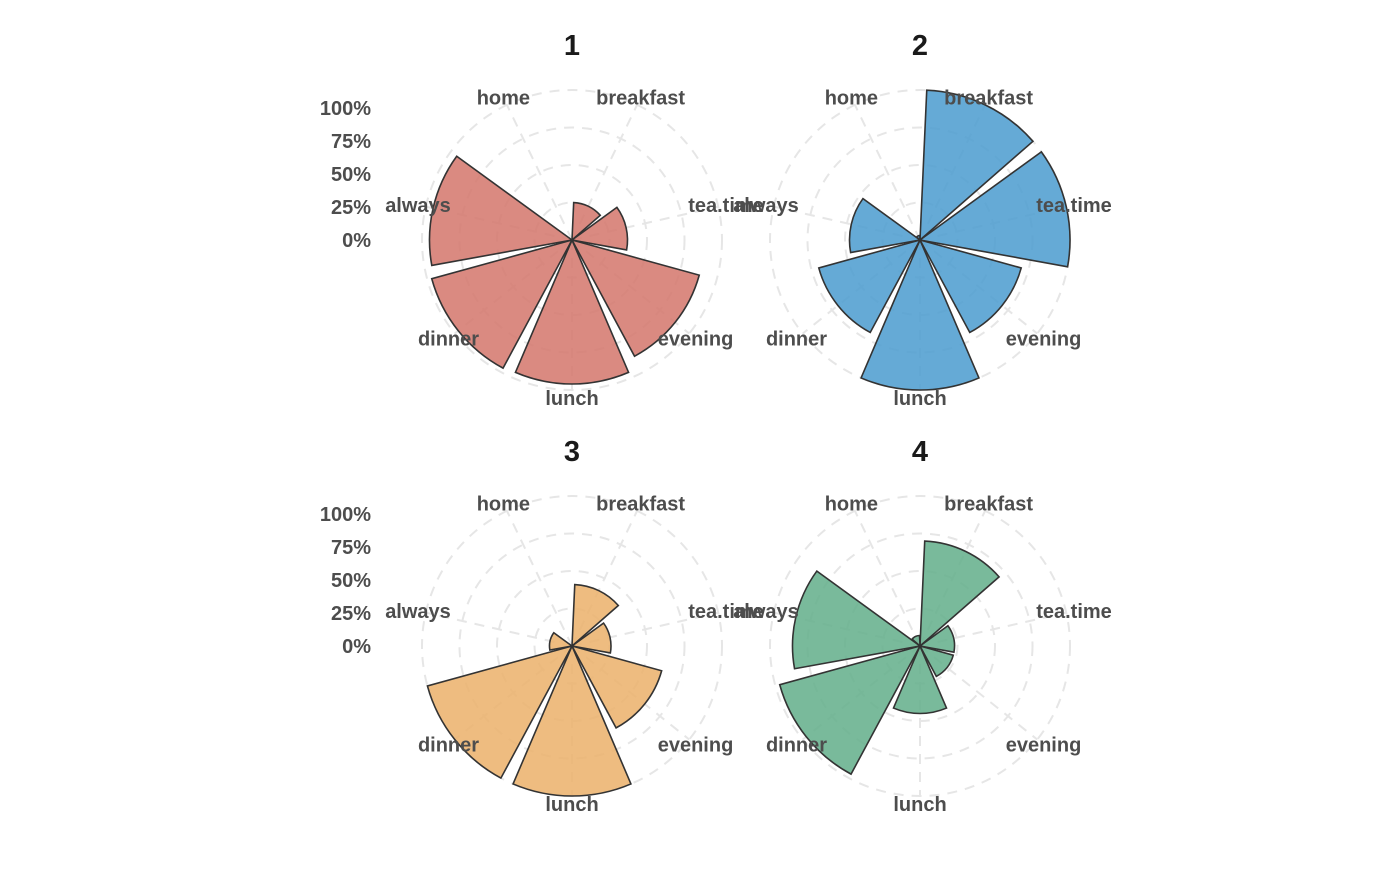 This screenshot has height=871, width=1400. I want to click on panel-title: 1, so click(572, 46).